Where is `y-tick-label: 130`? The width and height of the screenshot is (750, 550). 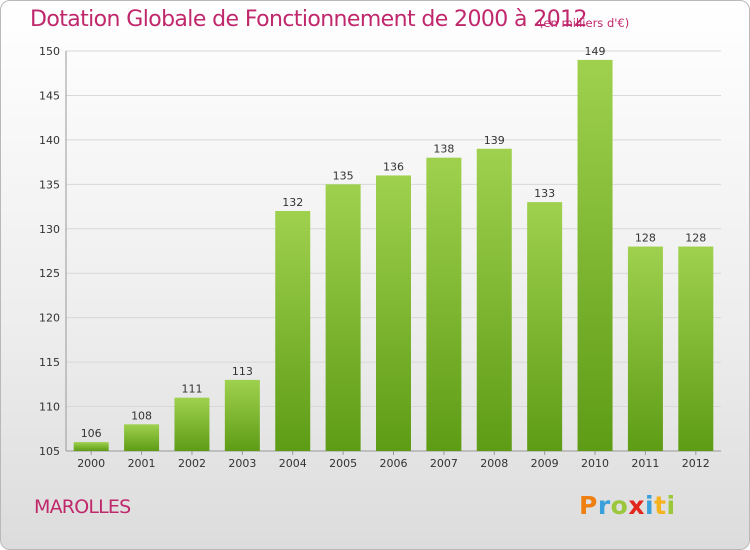 y-tick-label: 130 is located at coordinates (49, 229).